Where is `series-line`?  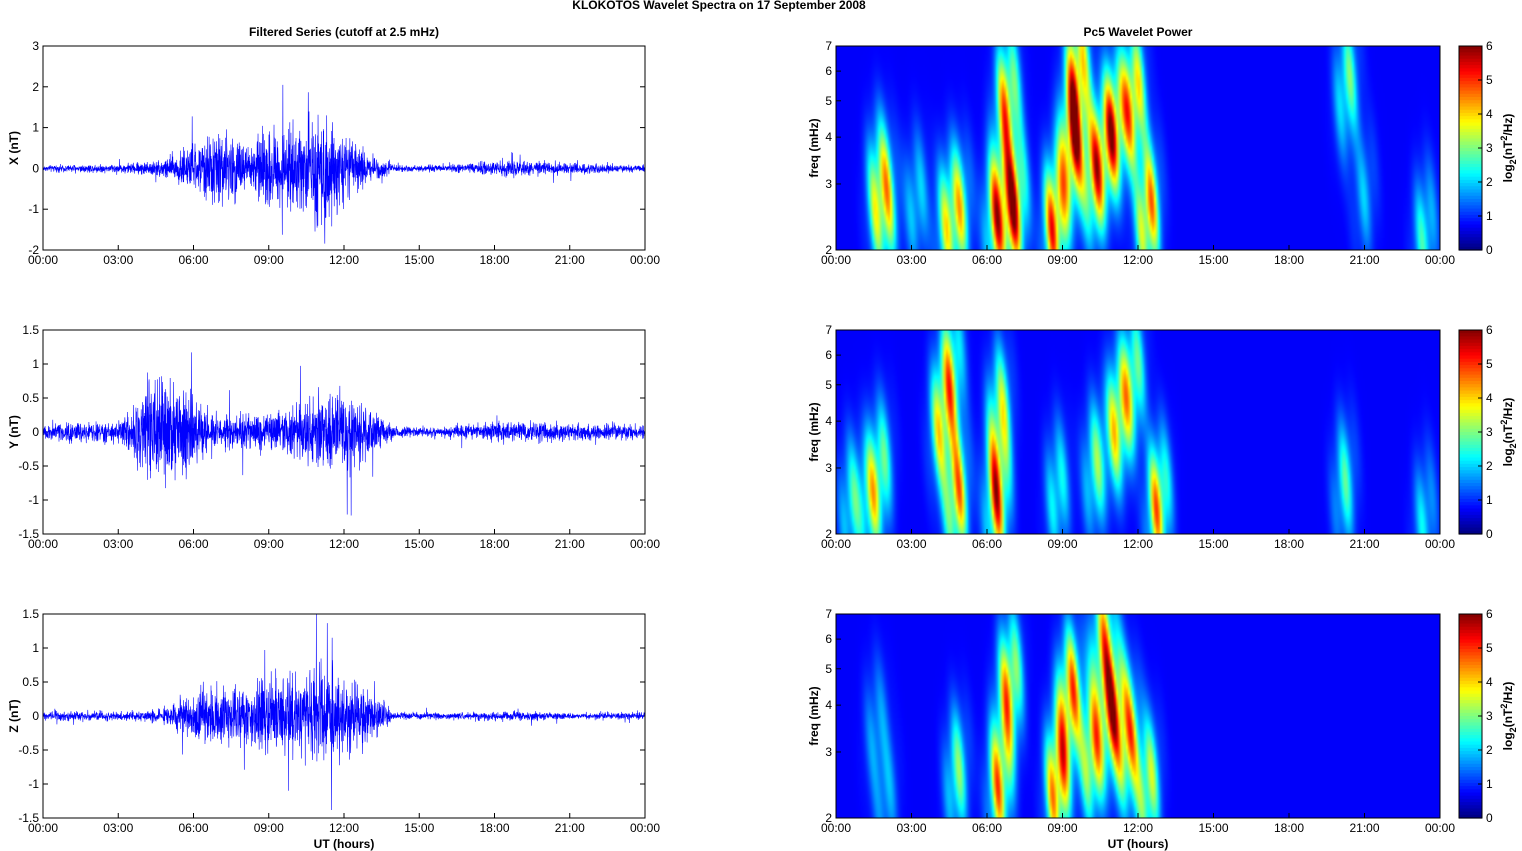
series-line is located at coordinates (344, 434).